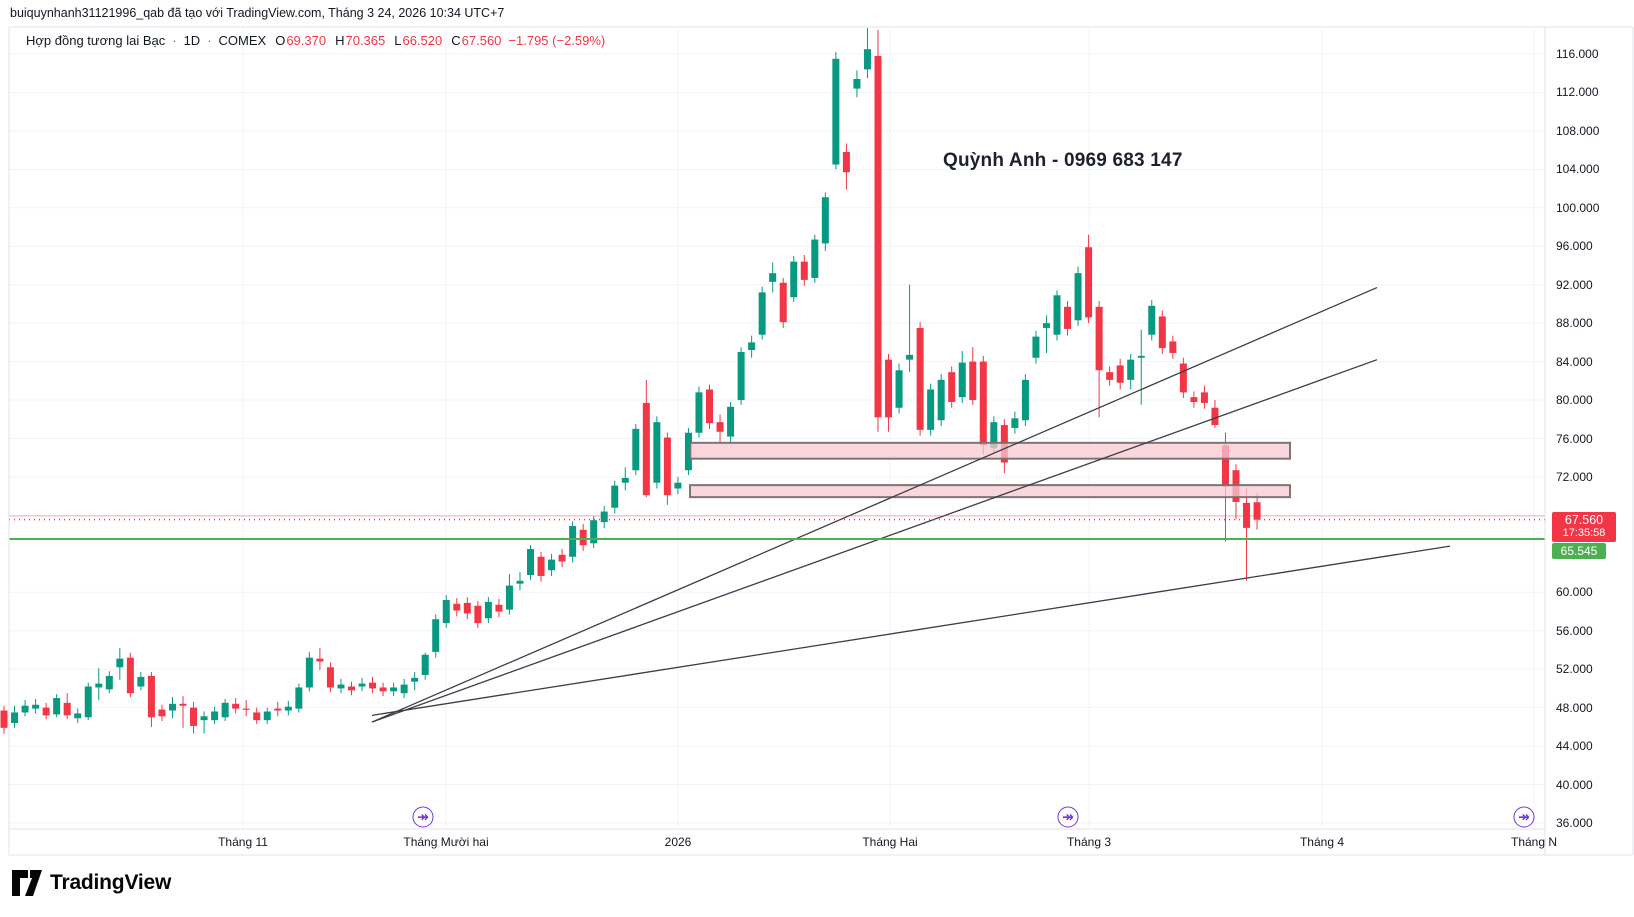 The image size is (1634, 917). What do you see at coordinates (192, 40) in the screenshot?
I see `interval-label: 1D` at bounding box center [192, 40].